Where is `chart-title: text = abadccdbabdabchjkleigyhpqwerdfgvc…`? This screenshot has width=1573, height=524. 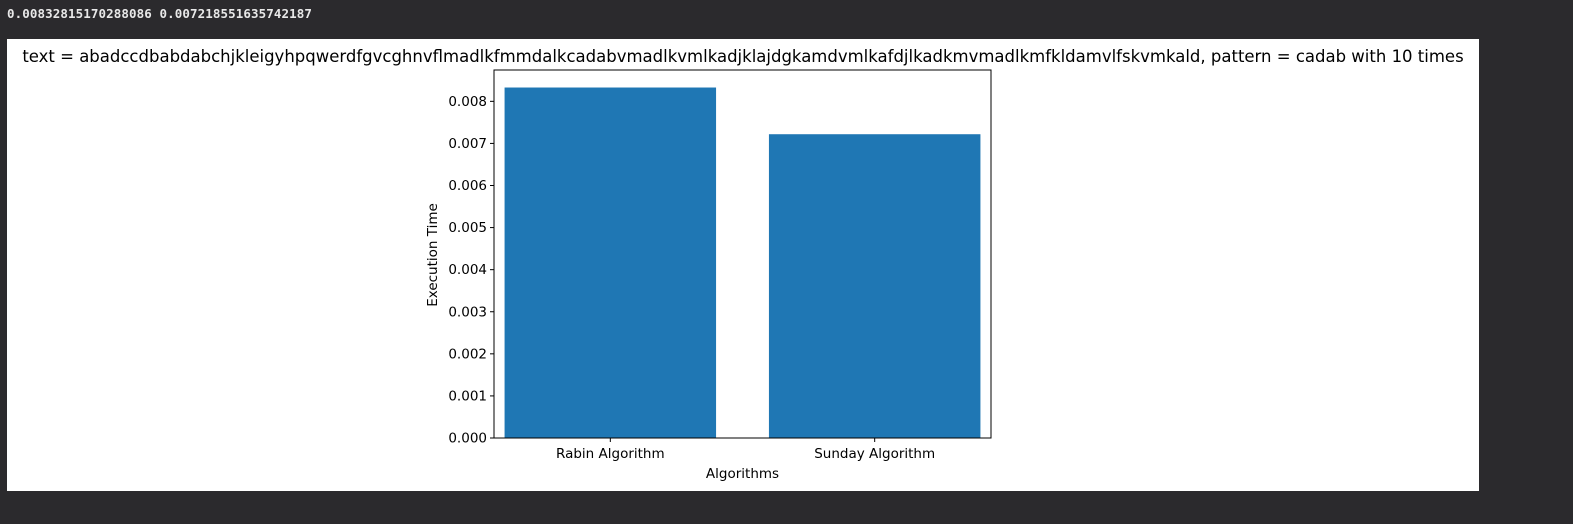 chart-title: text = abadccdbabdabchjkleigyhpqwerdfgvc… is located at coordinates (742, 56).